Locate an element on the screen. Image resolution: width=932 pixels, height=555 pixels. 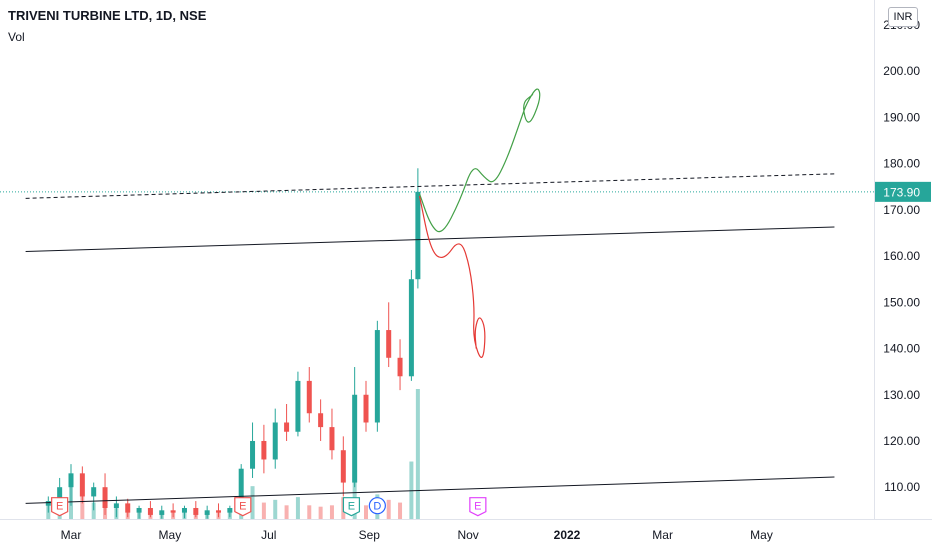
price-tick-label: 150.00 is located at coordinates (901, 302).